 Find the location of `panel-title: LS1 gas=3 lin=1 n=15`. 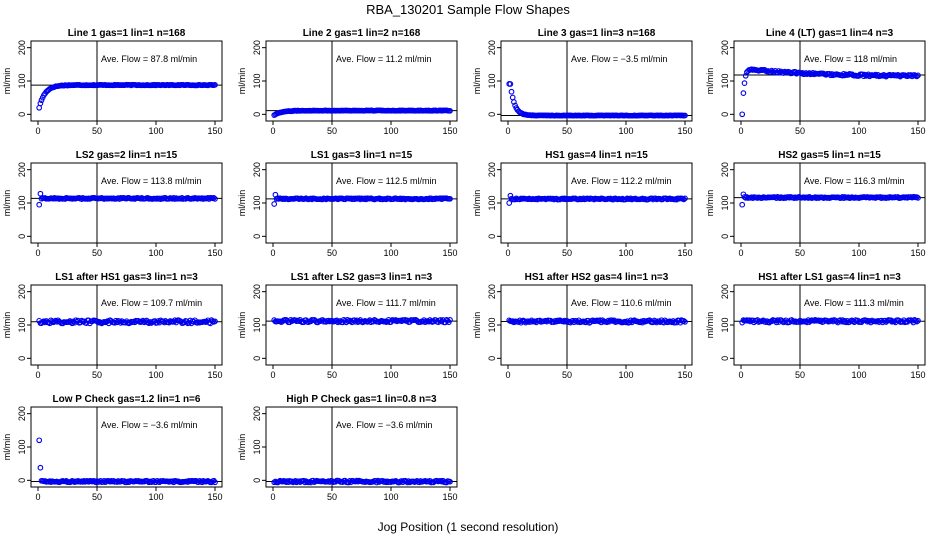

panel-title: LS1 gas=3 lin=1 n=15 is located at coordinates (362, 155).